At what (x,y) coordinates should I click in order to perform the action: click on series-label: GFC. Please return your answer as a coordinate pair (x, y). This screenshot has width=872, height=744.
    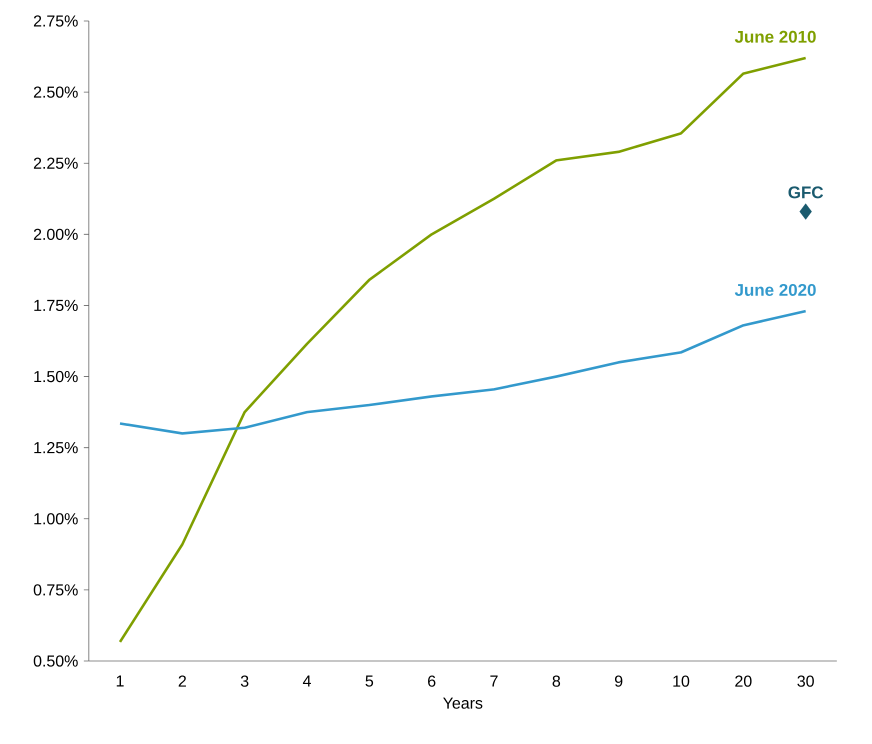
    Looking at the image, I should click on (806, 192).